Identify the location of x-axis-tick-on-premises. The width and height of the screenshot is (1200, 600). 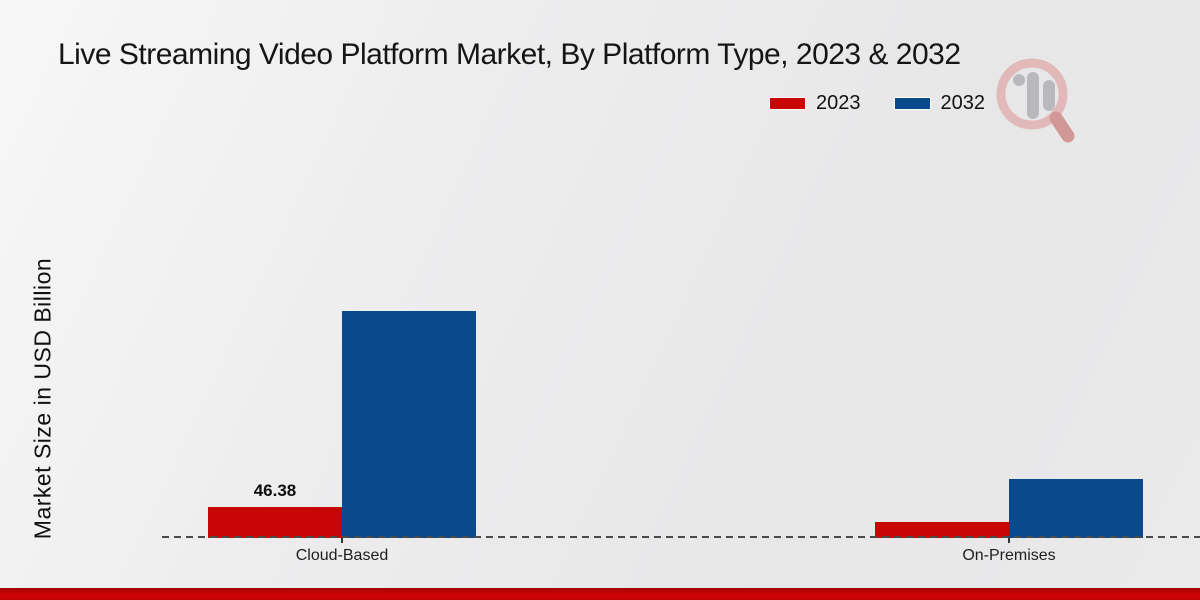
(1009, 540).